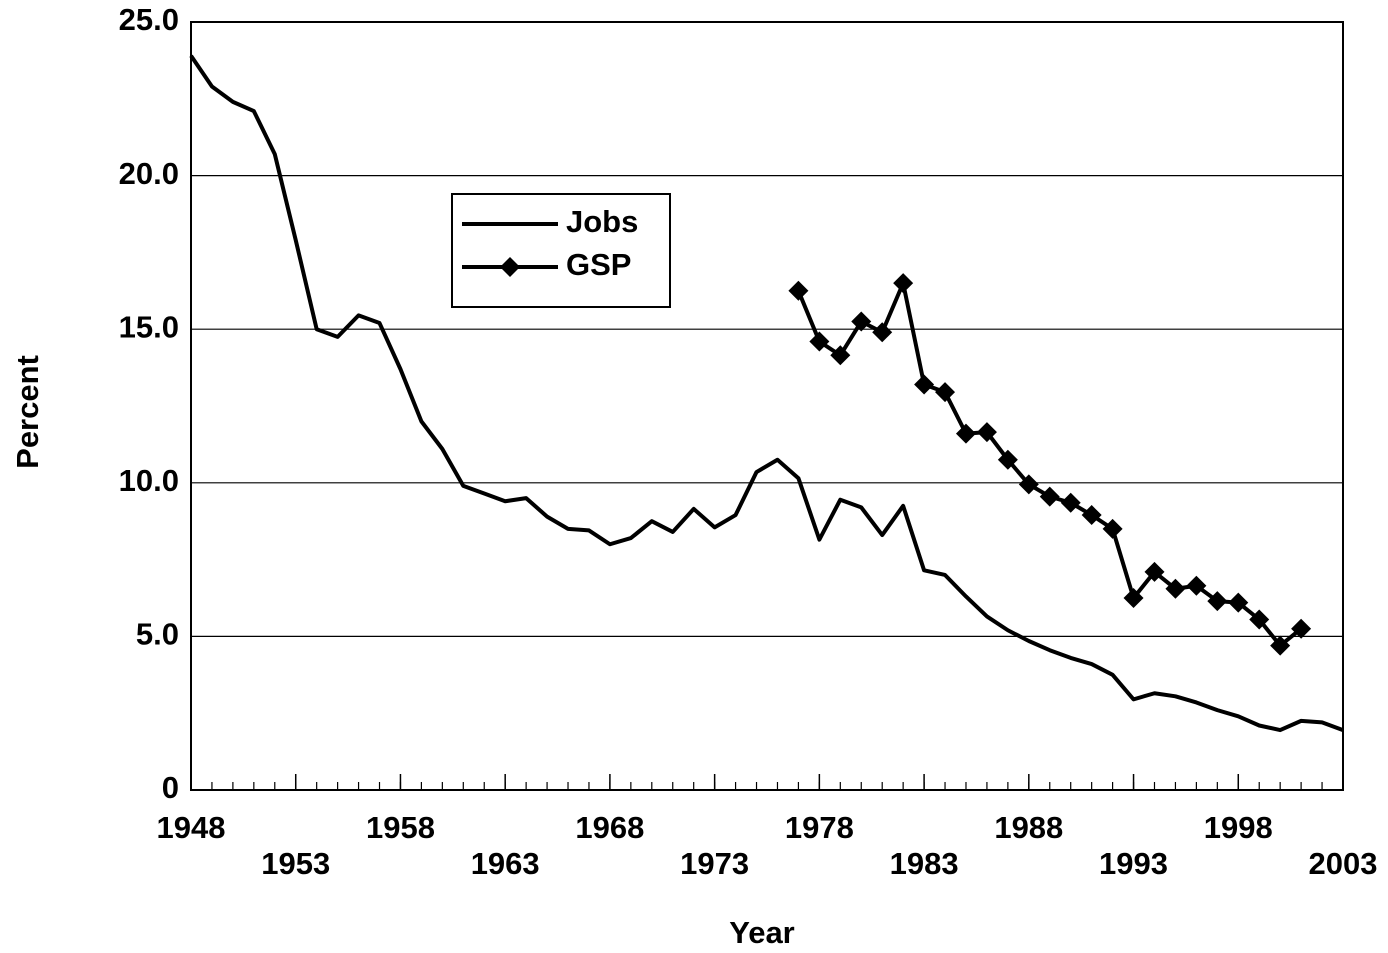 Image resolution: width=1388 pixels, height=953 pixels. What do you see at coordinates (762, 932) in the screenshot?
I see `x-axis-label: Year` at bounding box center [762, 932].